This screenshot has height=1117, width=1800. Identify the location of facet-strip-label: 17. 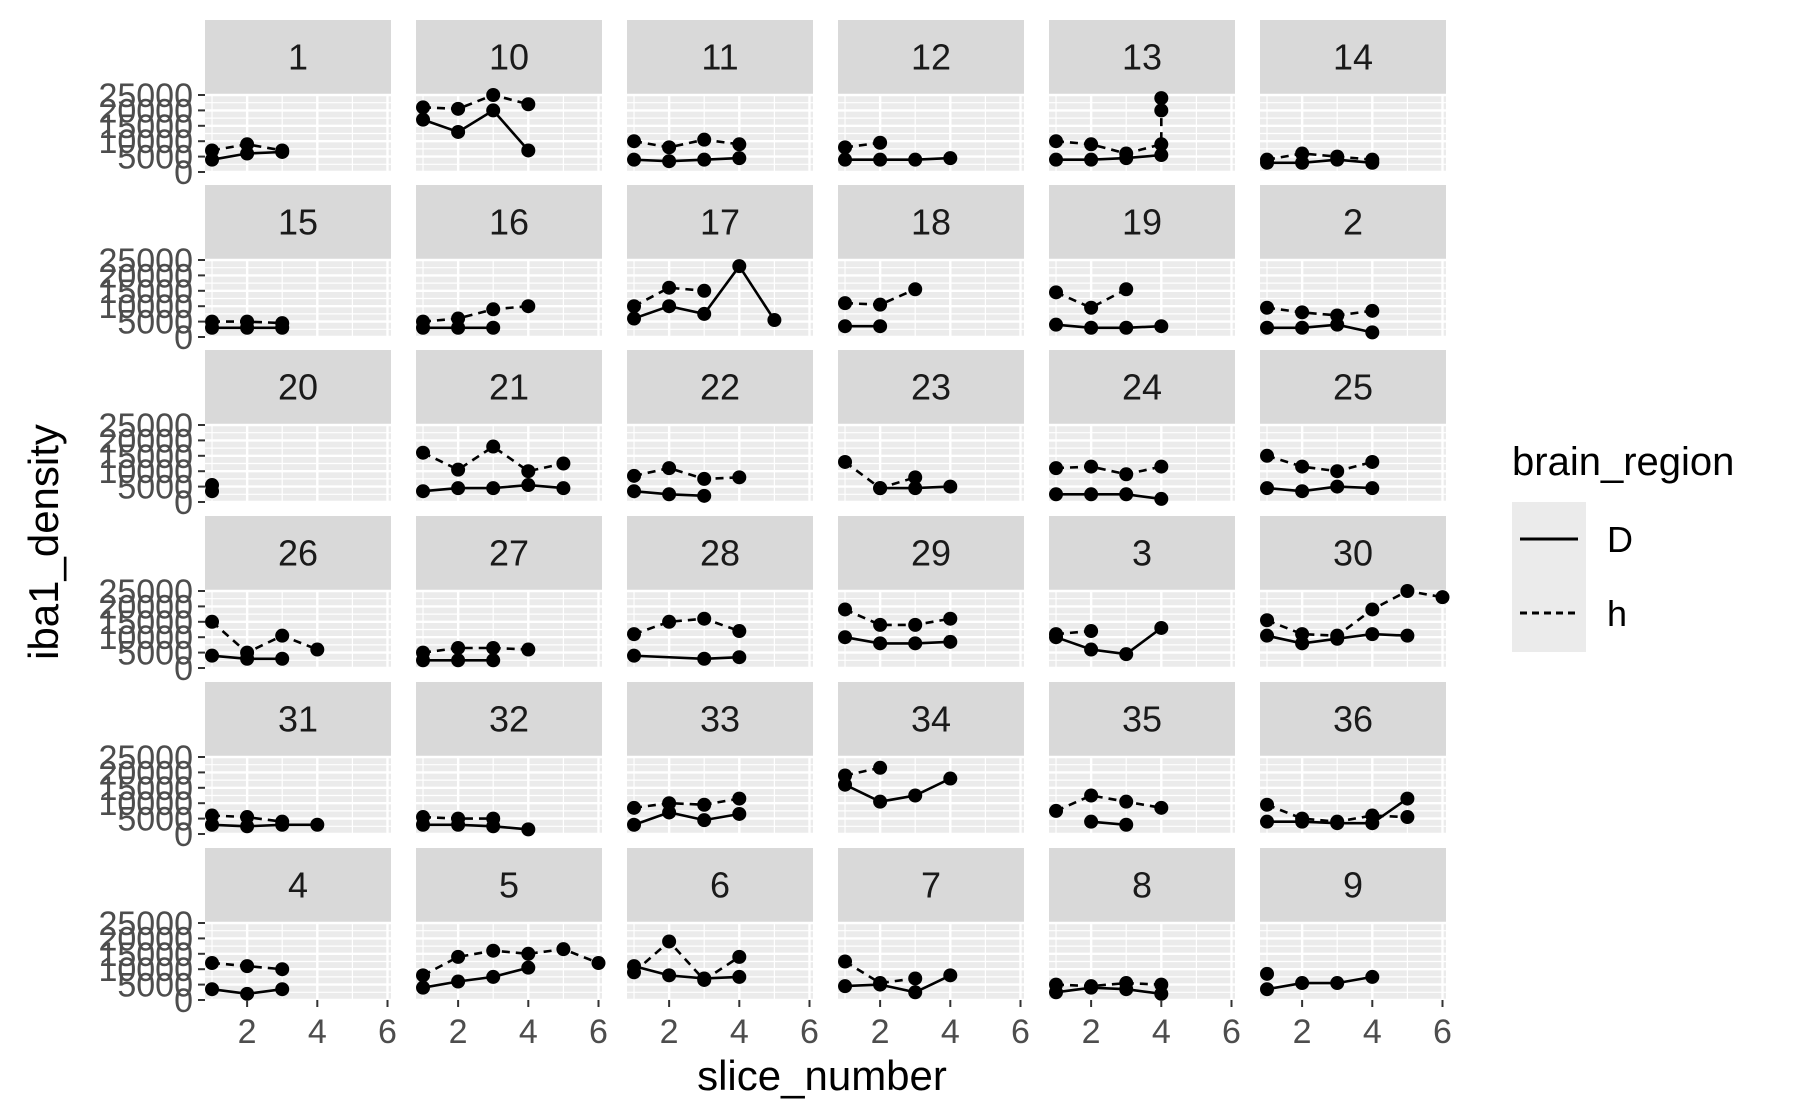
(720, 222).